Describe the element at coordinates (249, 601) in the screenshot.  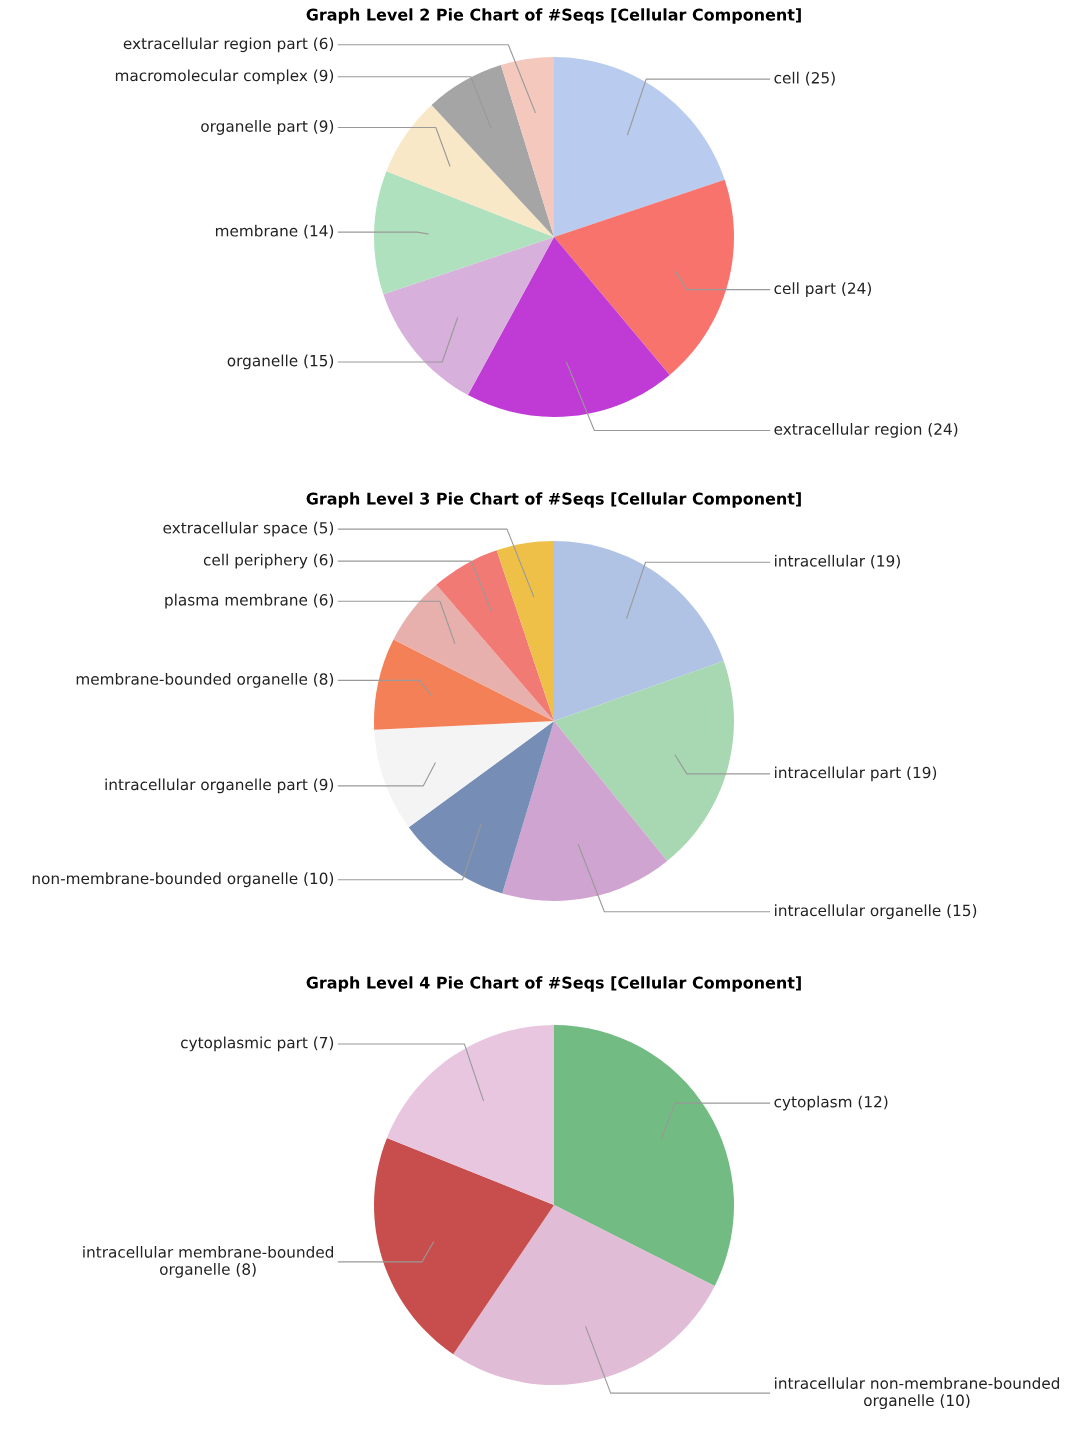
I see `slice-label: plasma membrane (6)` at that location.